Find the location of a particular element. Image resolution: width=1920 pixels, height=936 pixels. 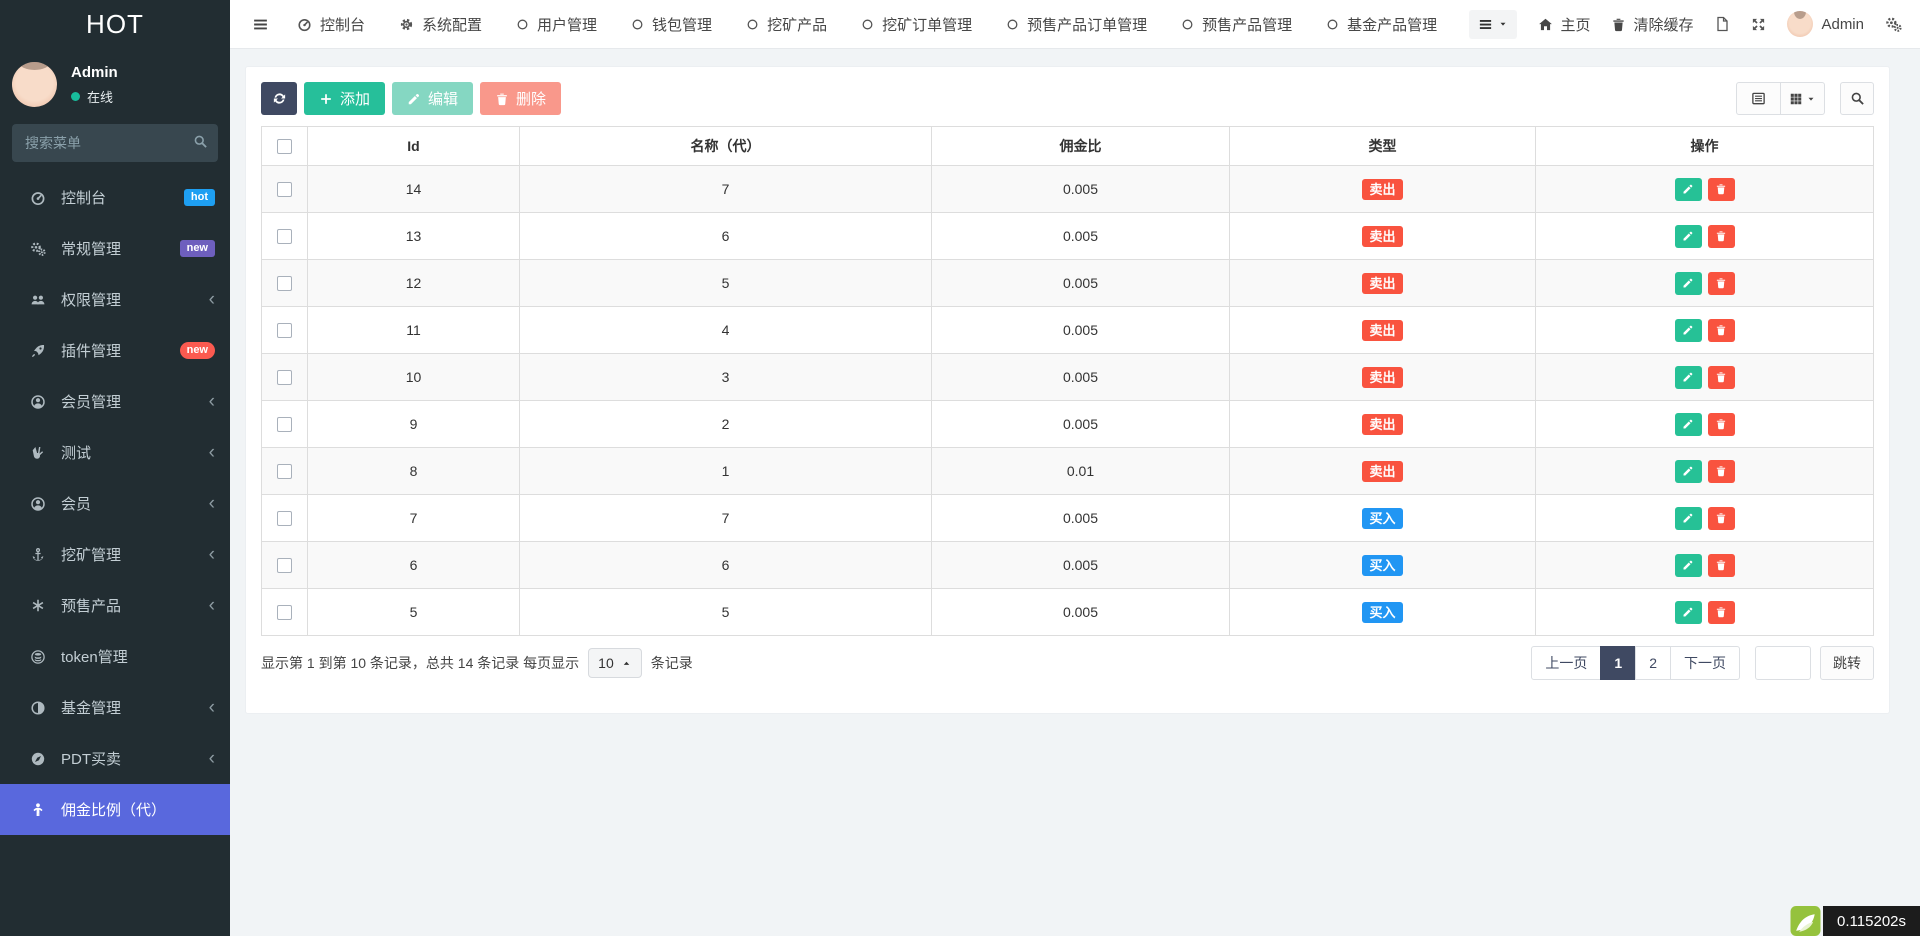

sidebar-item: 会员管理 ‹ is located at coordinates (115, 401).